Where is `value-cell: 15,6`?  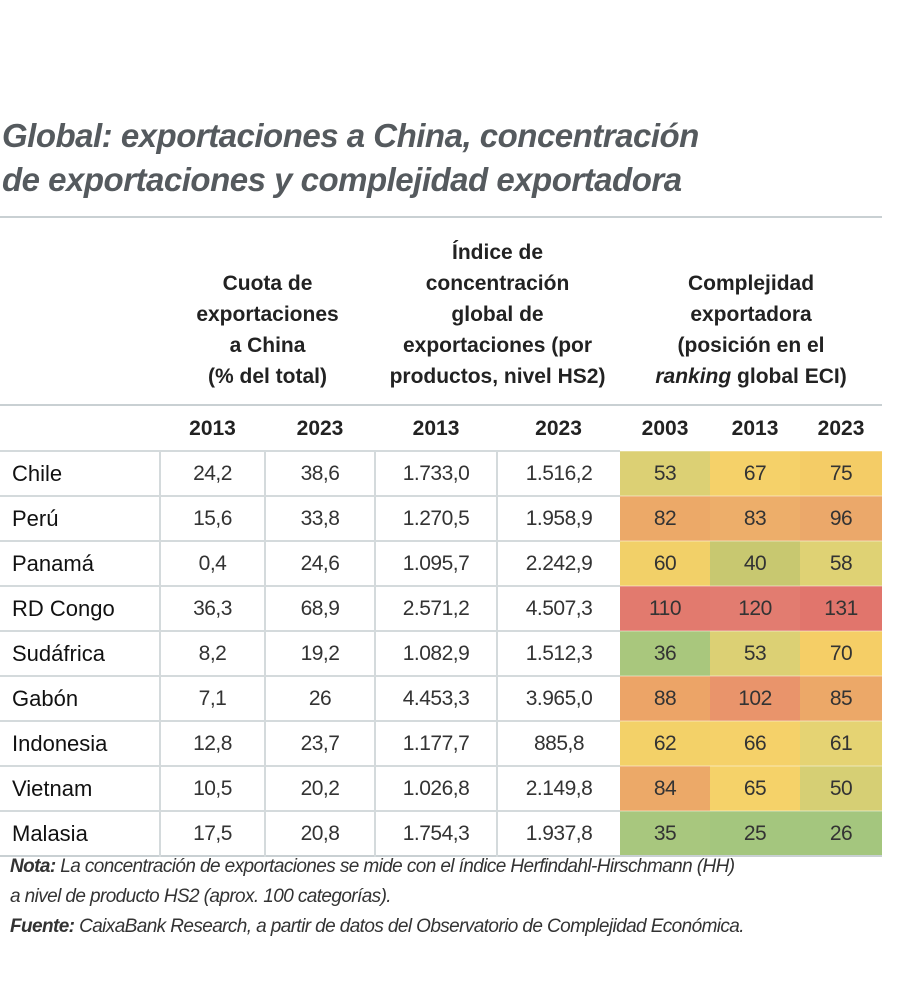
value-cell: 15,6 is located at coordinates (212, 518).